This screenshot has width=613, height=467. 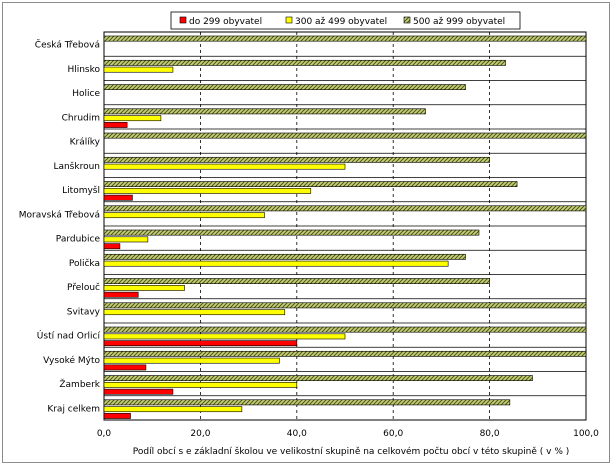 I want to click on legend-label-do-299: do 299 obyvatel, so click(x=225, y=22).